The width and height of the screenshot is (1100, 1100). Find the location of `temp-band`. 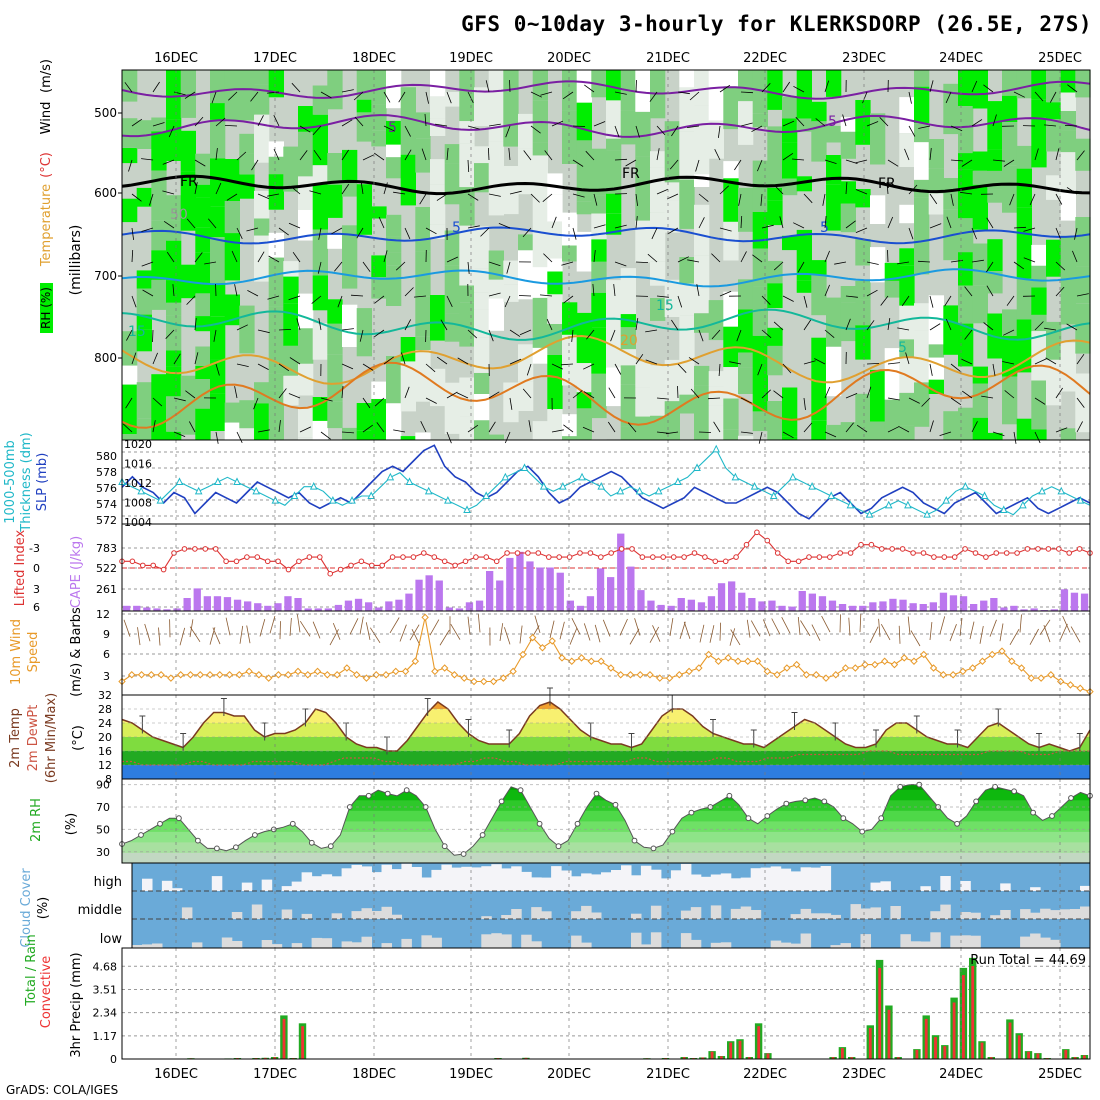

temp-band is located at coordinates (606, 730).